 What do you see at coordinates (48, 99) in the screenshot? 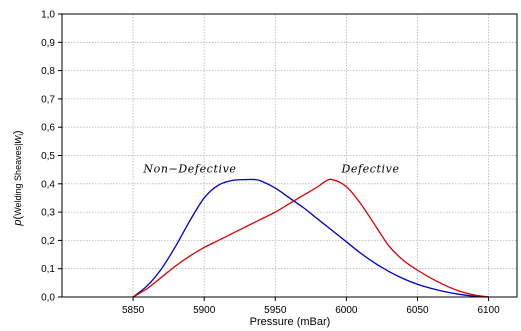
I see `y-tick-label: 0,7` at bounding box center [48, 99].